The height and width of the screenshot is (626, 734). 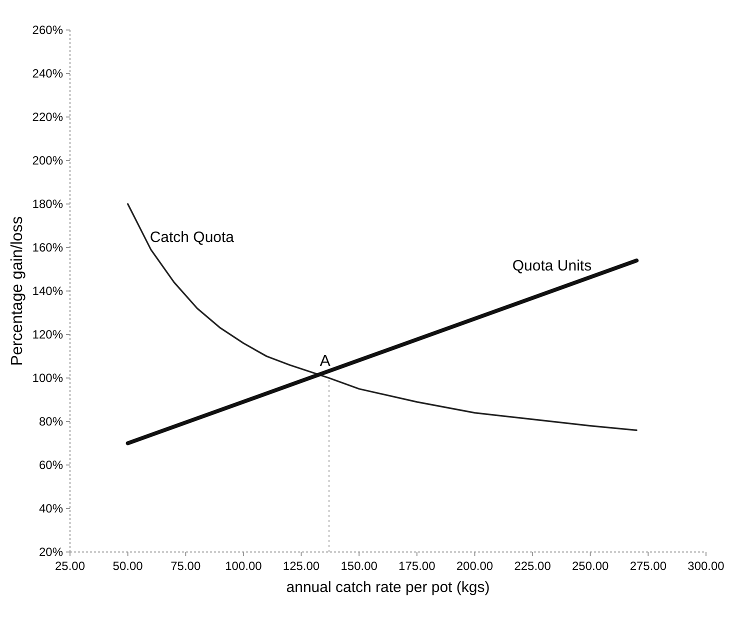 What do you see at coordinates (475, 566) in the screenshot?
I see `x-tick-label: 200.00` at bounding box center [475, 566].